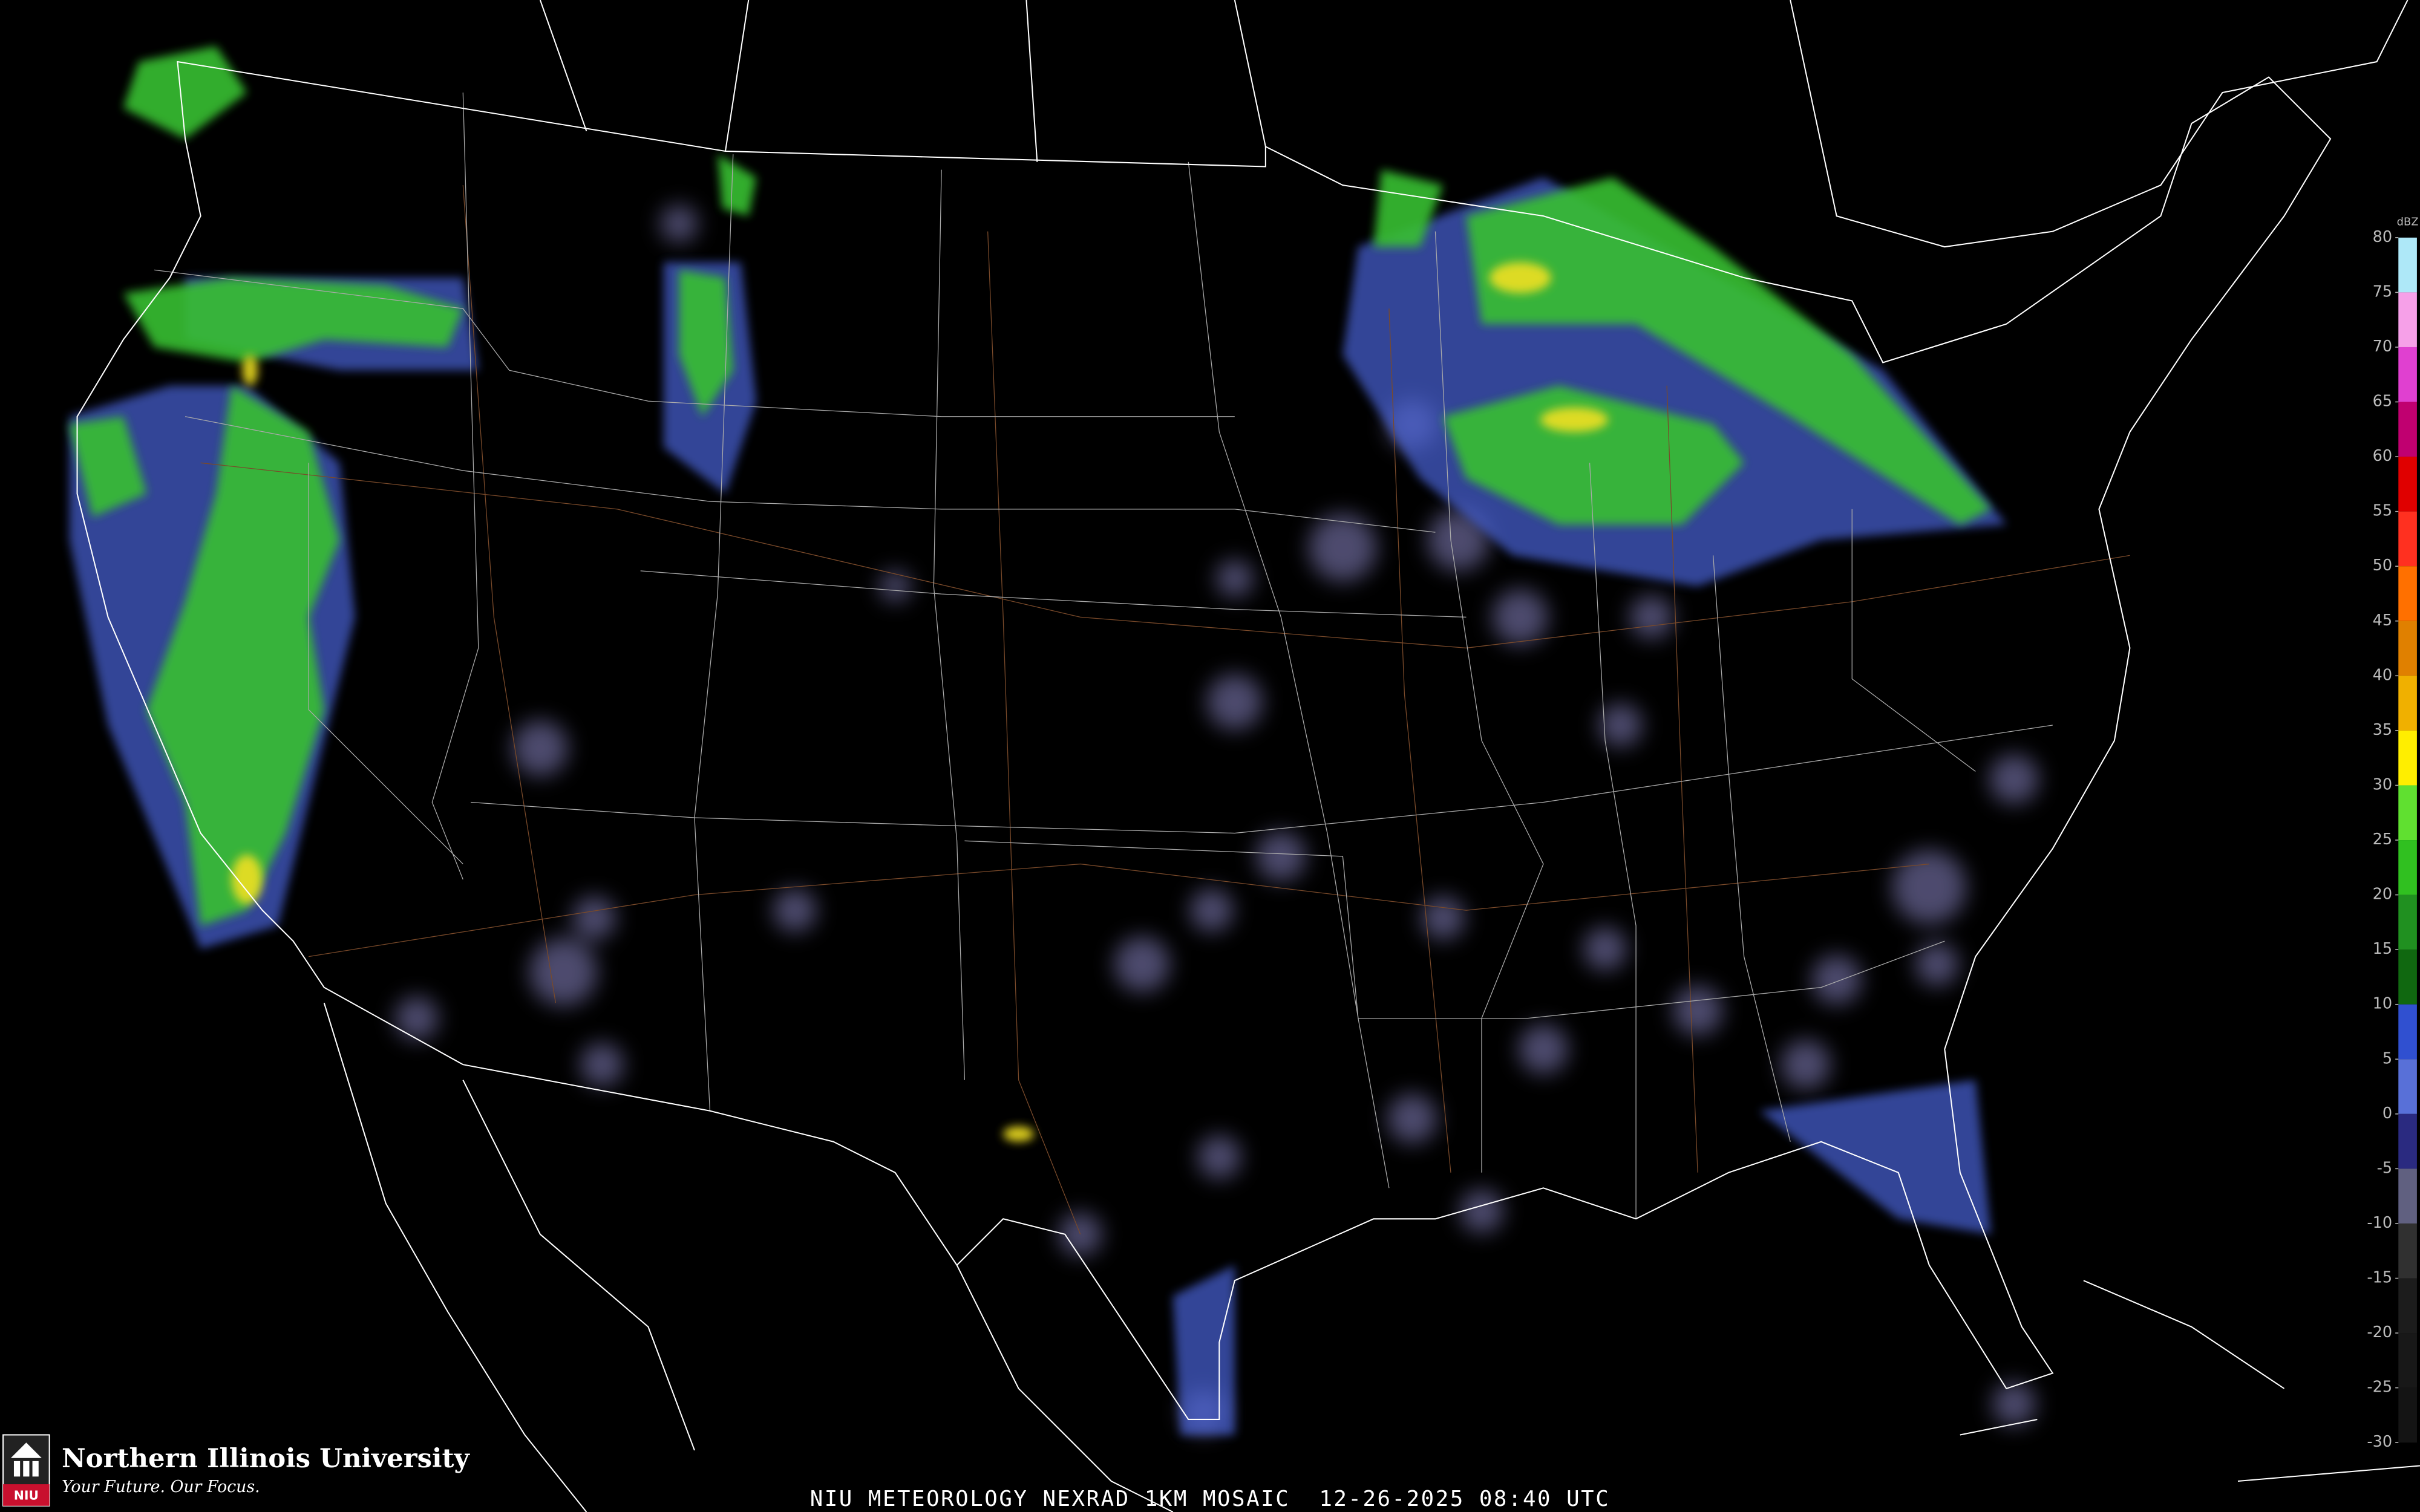 The width and height of the screenshot is (2420, 1512). I want to click on tagline: Your Future. Our Focus., so click(161, 1487).